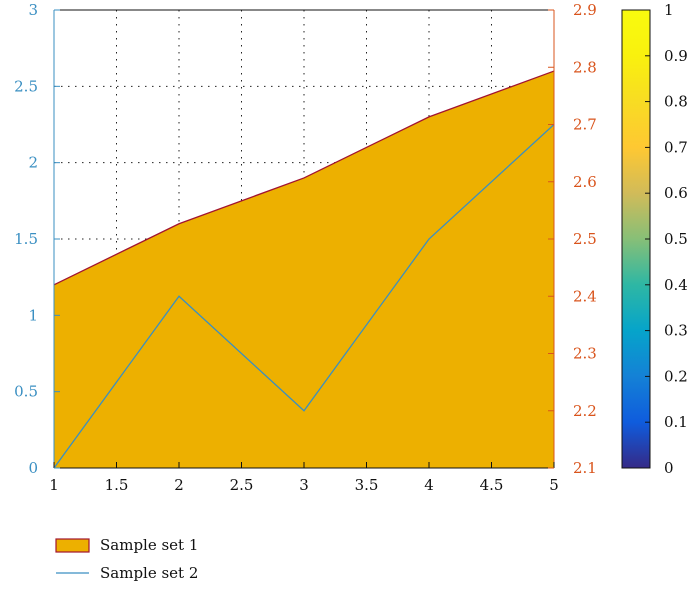 The width and height of the screenshot is (691, 590). What do you see at coordinates (26, 86) in the screenshot?
I see `y-tick-label-5: 2.5` at bounding box center [26, 86].